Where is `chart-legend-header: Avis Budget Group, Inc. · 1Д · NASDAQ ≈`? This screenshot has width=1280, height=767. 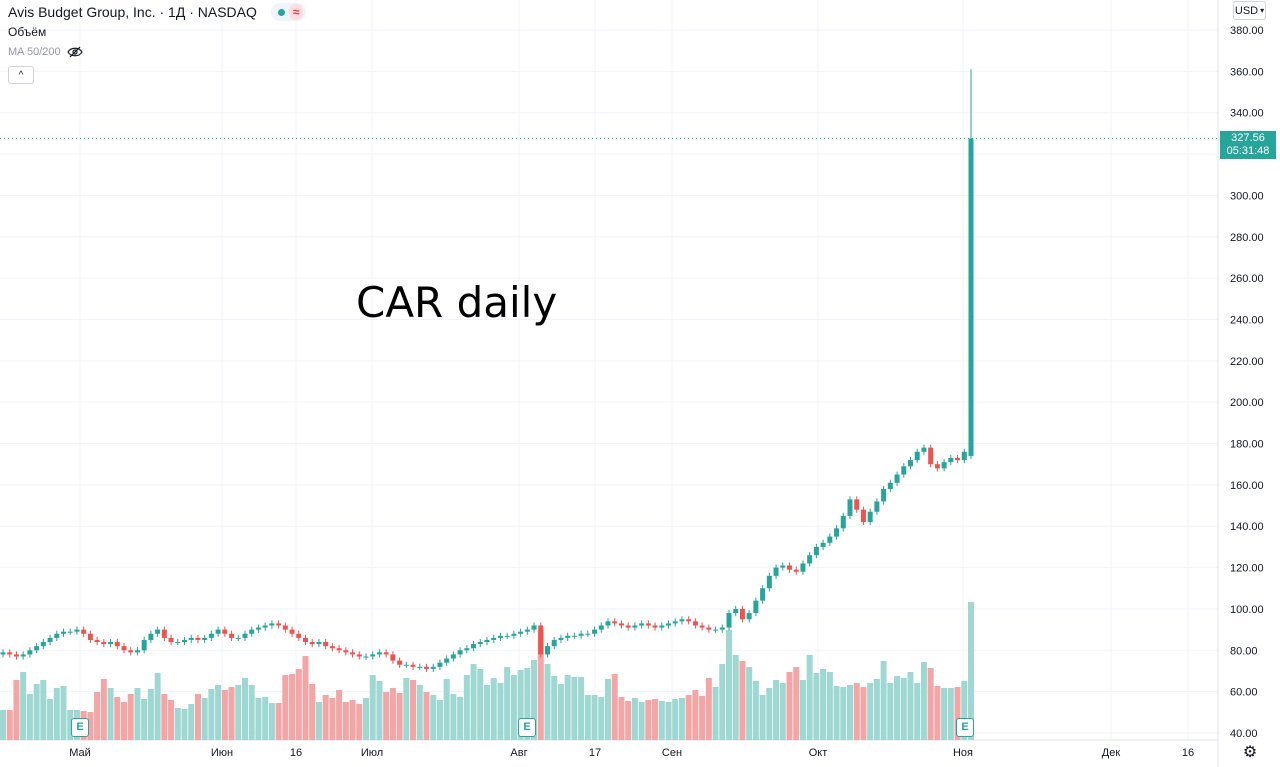
chart-legend-header: Avis Budget Group, Inc. · 1Д · NASDAQ ≈ is located at coordinates (157, 12).